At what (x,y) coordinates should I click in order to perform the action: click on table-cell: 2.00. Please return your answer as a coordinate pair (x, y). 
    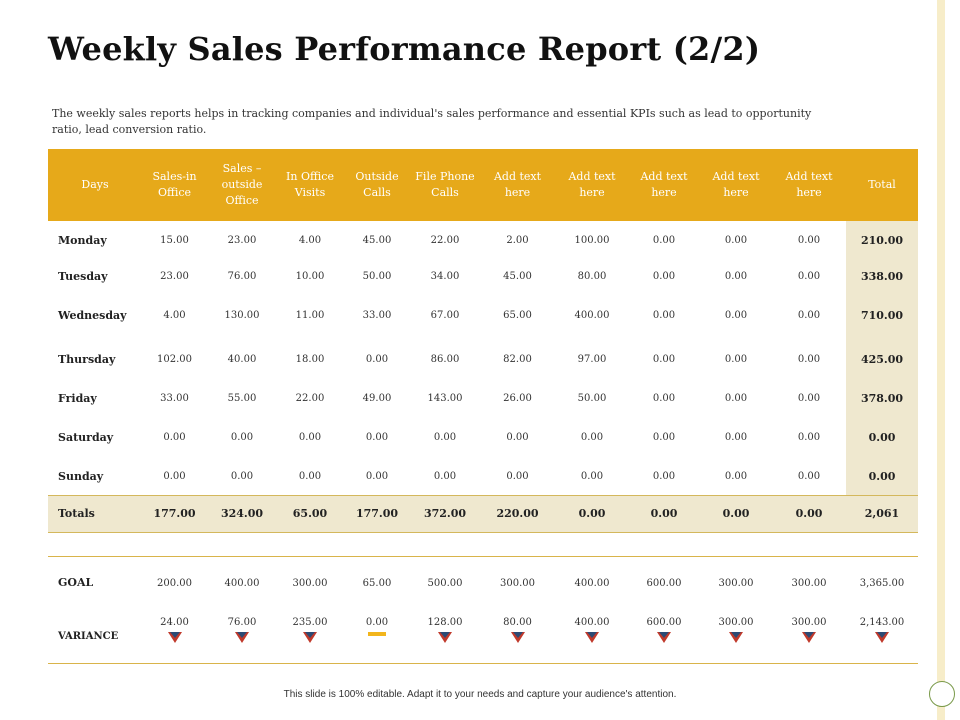
    Looking at the image, I should click on (517, 240).